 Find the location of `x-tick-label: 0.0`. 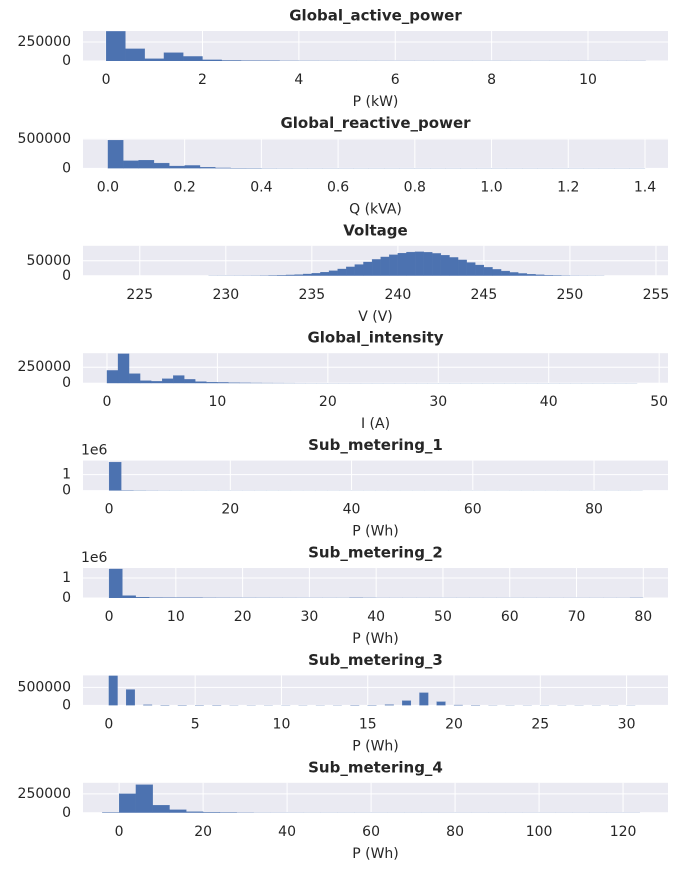

x-tick-label: 0.0 is located at coordinates (108, 187).